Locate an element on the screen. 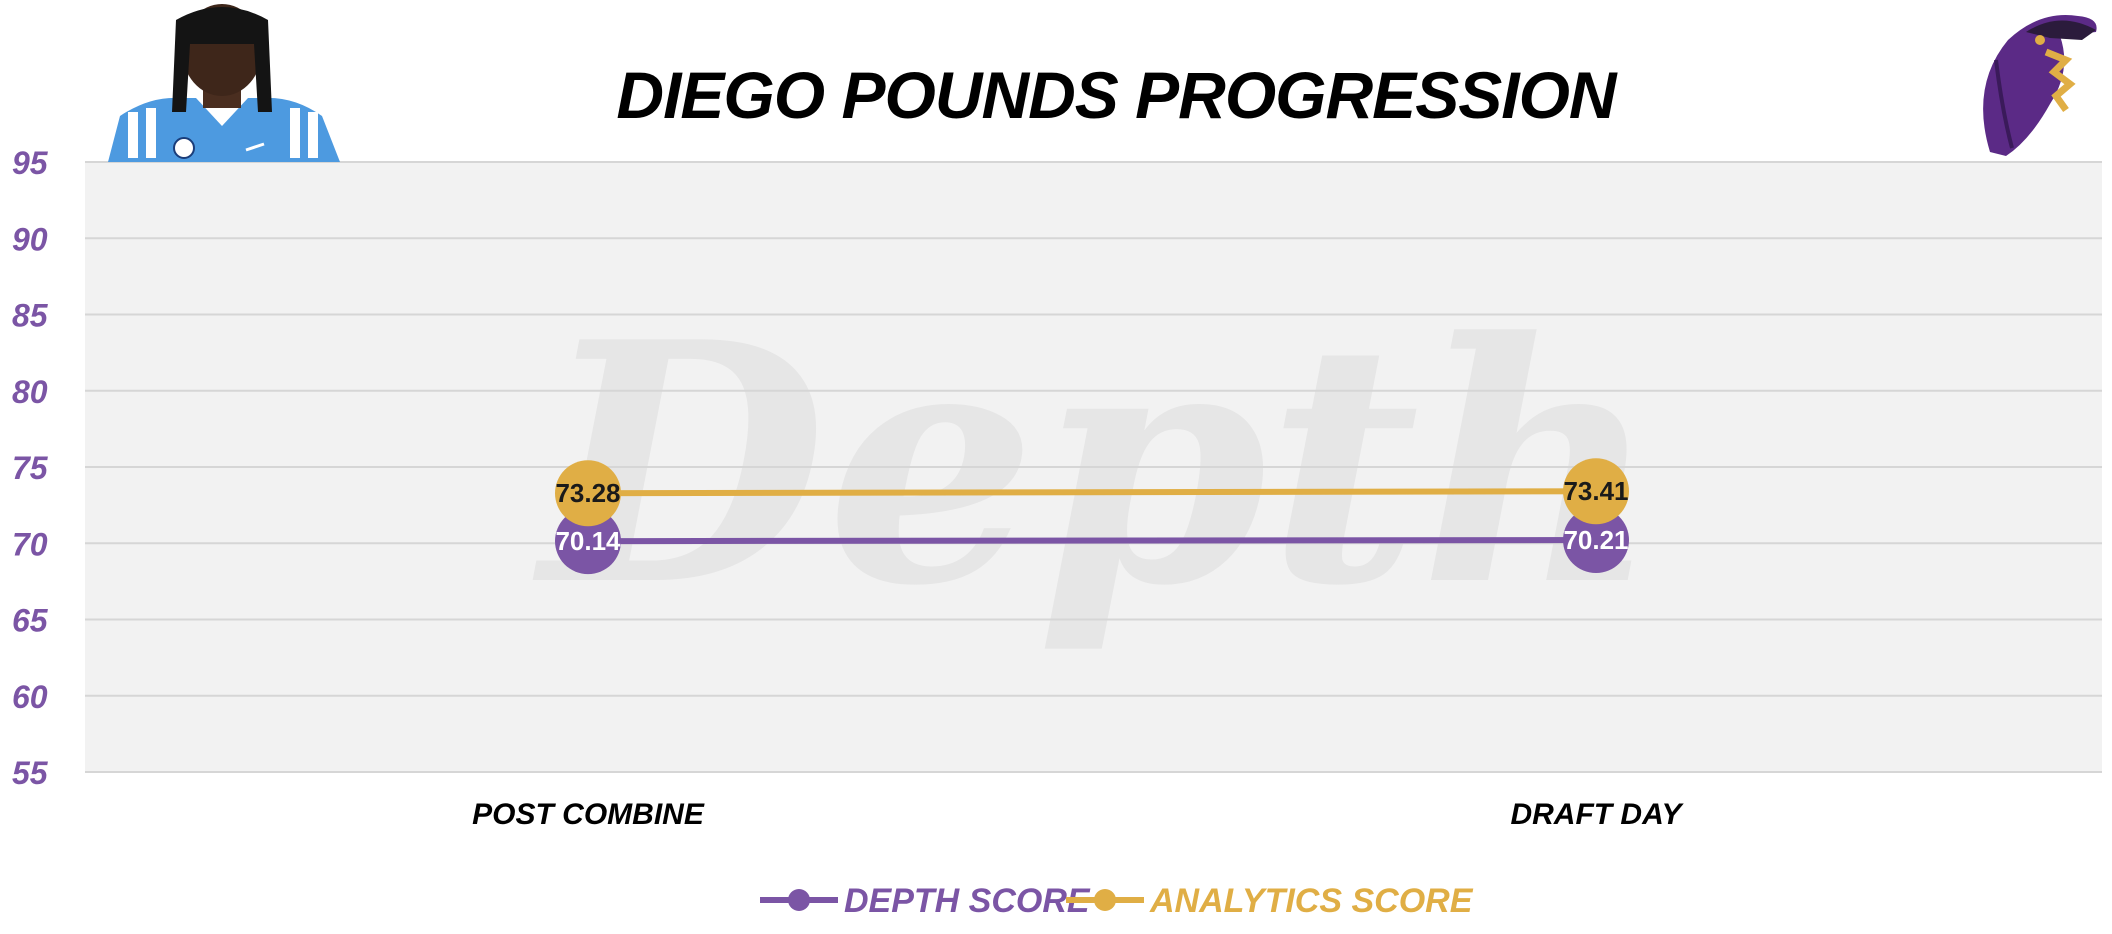 This screenshot has width=2112, height=934. series-group: 70.14 70.21 73.28 73.41 is located at coordinates (1092, 516).